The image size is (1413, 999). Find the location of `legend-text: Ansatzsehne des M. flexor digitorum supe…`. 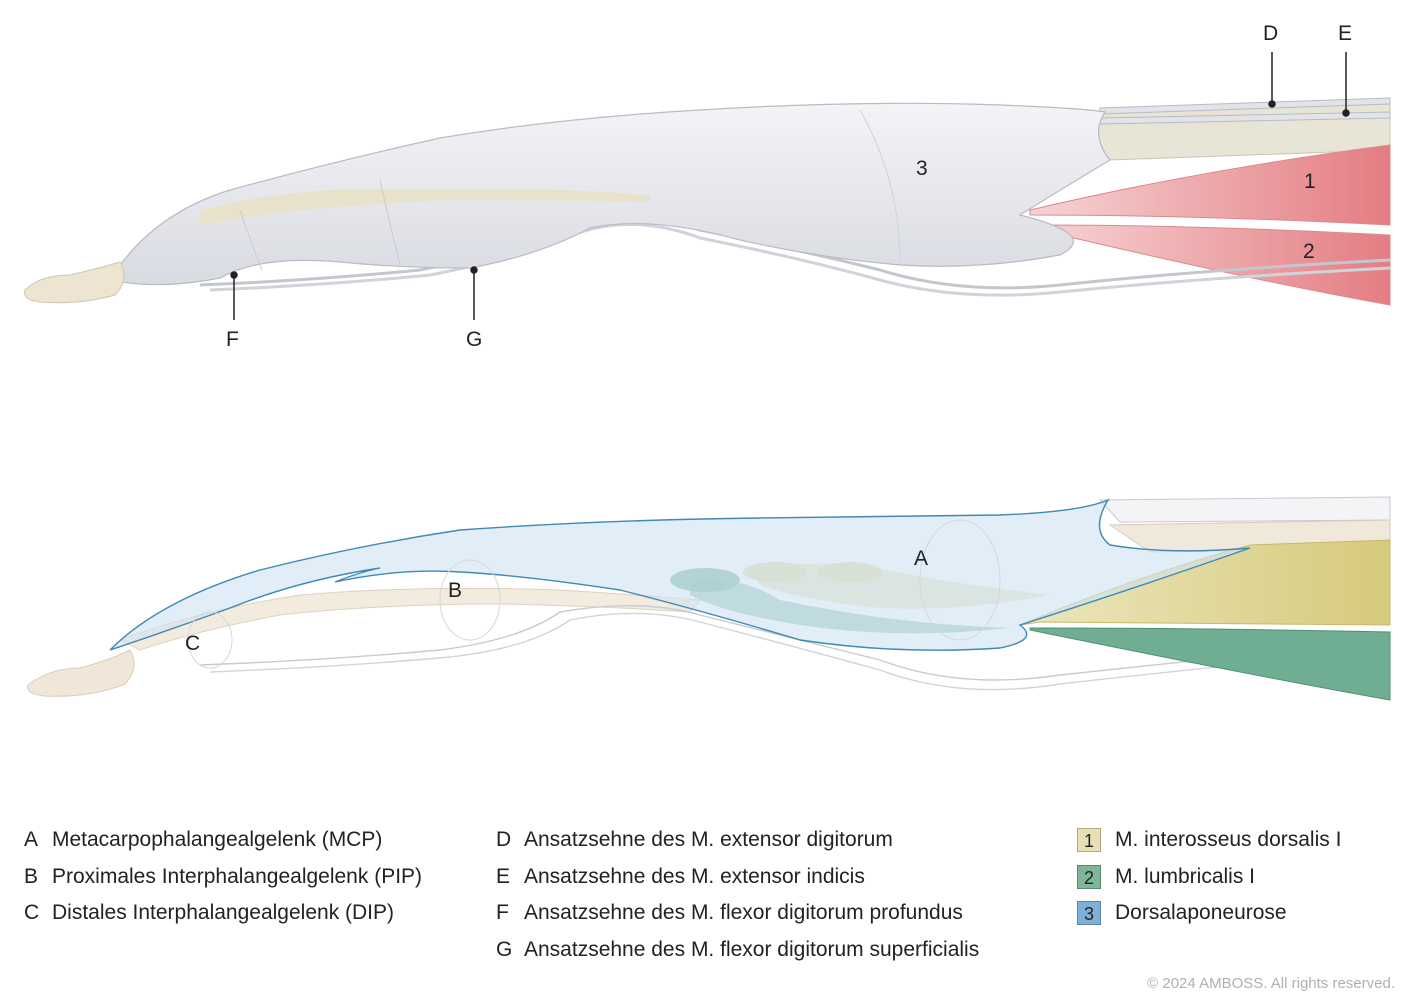

legend-text: Ansatzsehne des M. flexor digitorum supe… is located at coordinates (752, 949).